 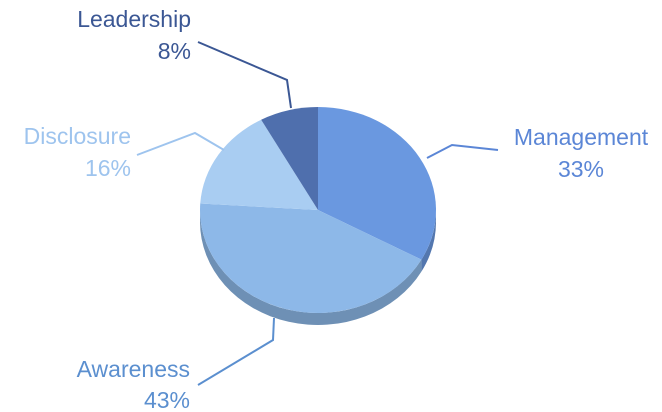 I want to click on data-label-disclosure: Disclosure, so click(x=77, y=136).